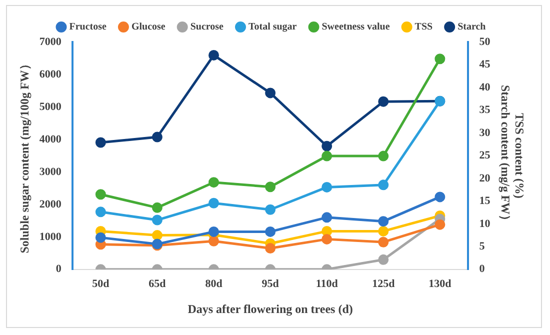  What do you see at coordinates (485, 64) in the screenshot?
I see `y2-tick-label: 45` at bounding box center [485, 64].